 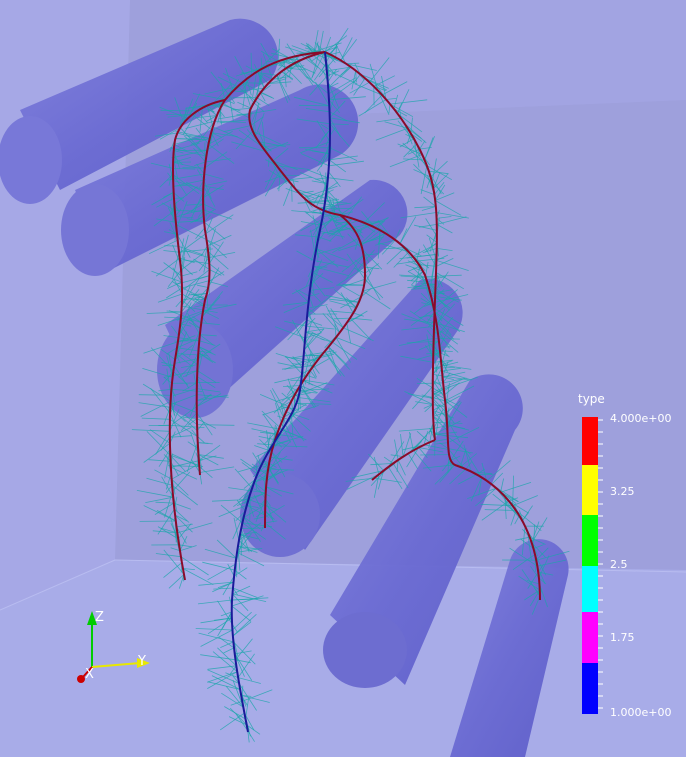 I want to click on z-axis-label: Z, so click(x=99, y=617).